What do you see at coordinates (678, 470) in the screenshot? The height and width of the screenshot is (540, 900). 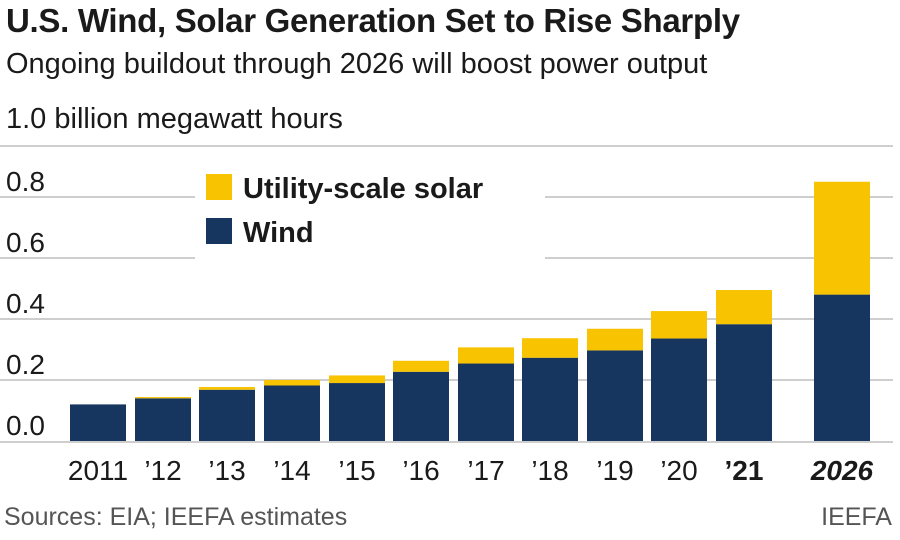 I see `x-tick-label: ’20` at bounding box center [678, 470].